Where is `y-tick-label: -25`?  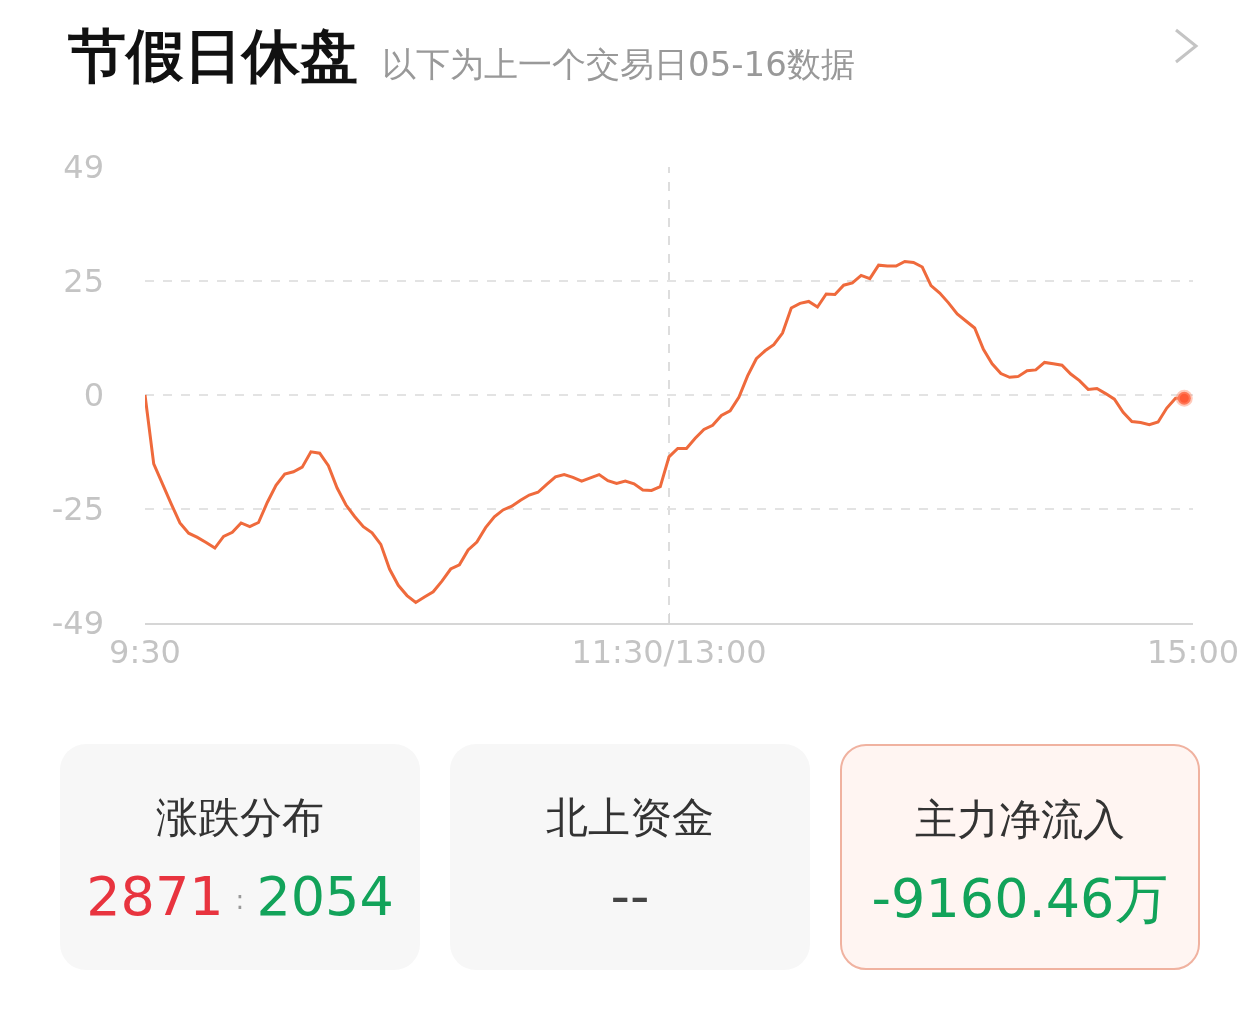
y-tick-label: -25 is located at coordinates (77, 509).